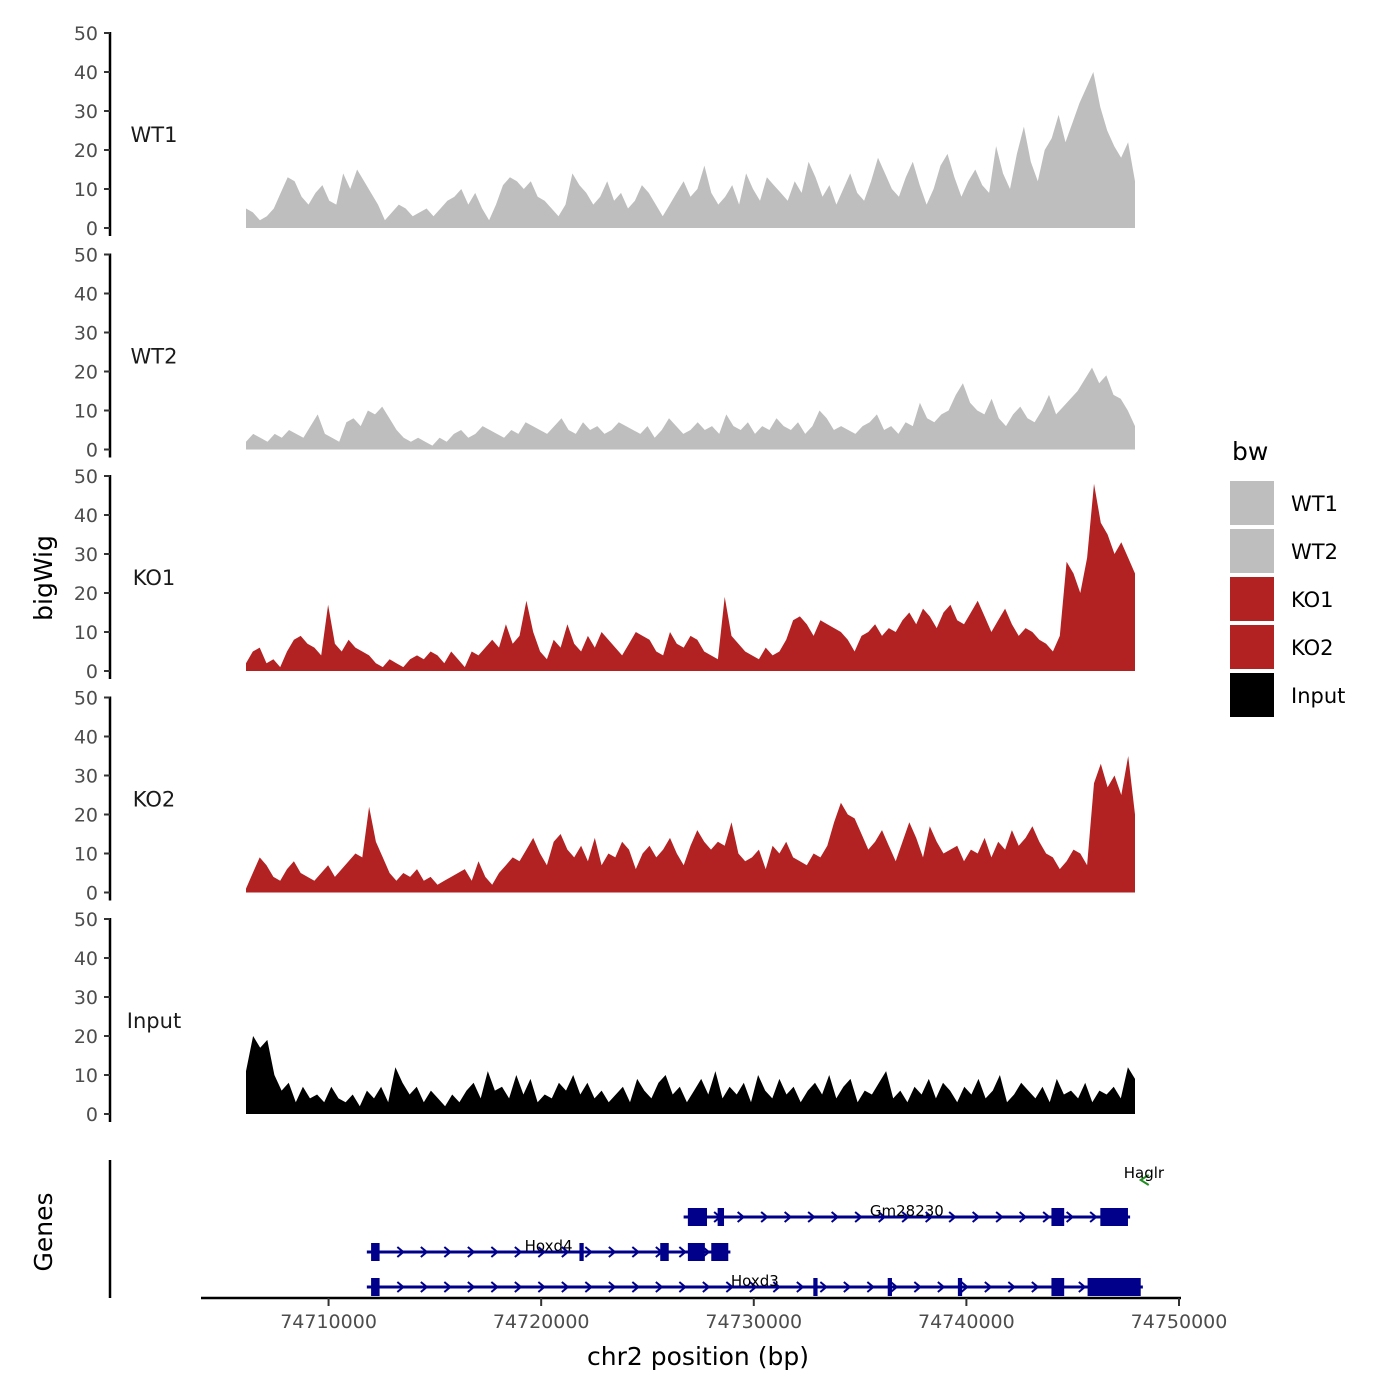 This screenshot has width=1400, height=1400. Describe the element at coordinates (1312, 600) in the screenshot. I see `legend-label-ko1: KO1` at that location.